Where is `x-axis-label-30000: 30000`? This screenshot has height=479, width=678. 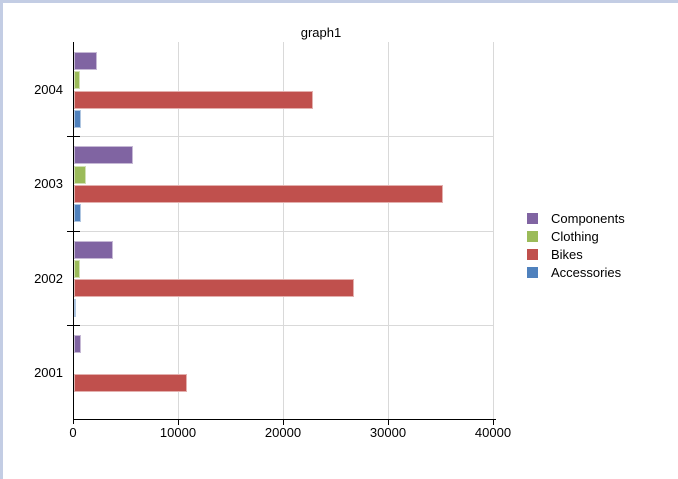 x-axis-label-30000: 30000 is located at coordinates (388, 432).